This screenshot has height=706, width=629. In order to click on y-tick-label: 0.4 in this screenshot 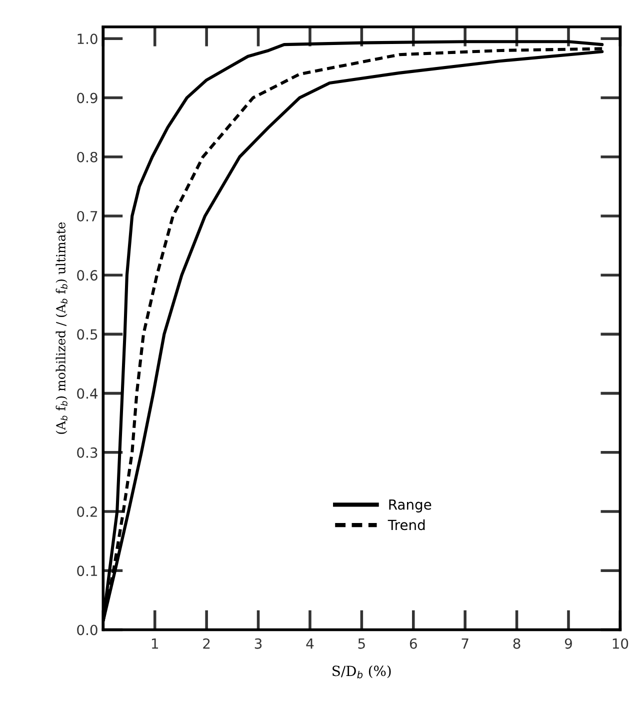, I will do `click(87, 393)`.